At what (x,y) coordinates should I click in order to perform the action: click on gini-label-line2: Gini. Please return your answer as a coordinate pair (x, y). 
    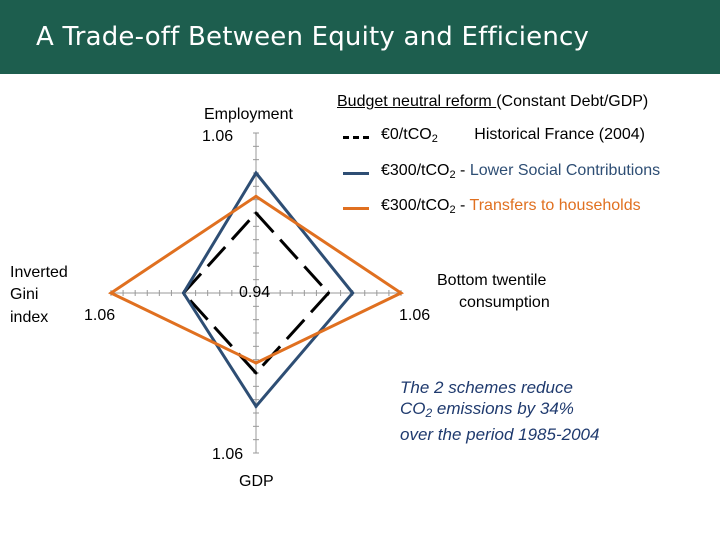
    Looking at the image, I should click on (24, 294).